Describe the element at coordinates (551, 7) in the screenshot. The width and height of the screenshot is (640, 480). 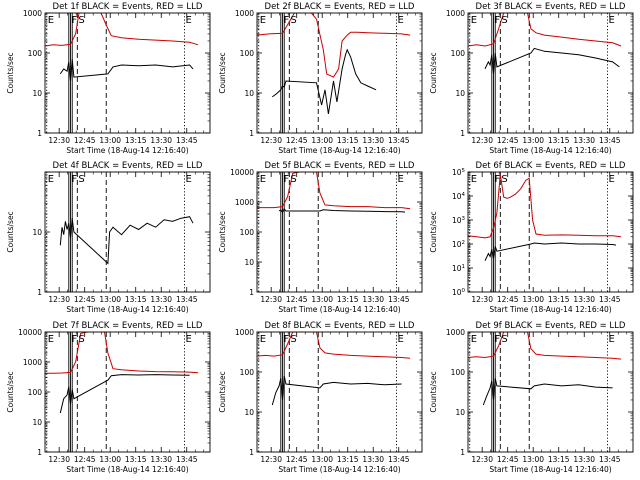
I see `panel-title: Det 3f BLACK = Events, RED = LLD` at that location.